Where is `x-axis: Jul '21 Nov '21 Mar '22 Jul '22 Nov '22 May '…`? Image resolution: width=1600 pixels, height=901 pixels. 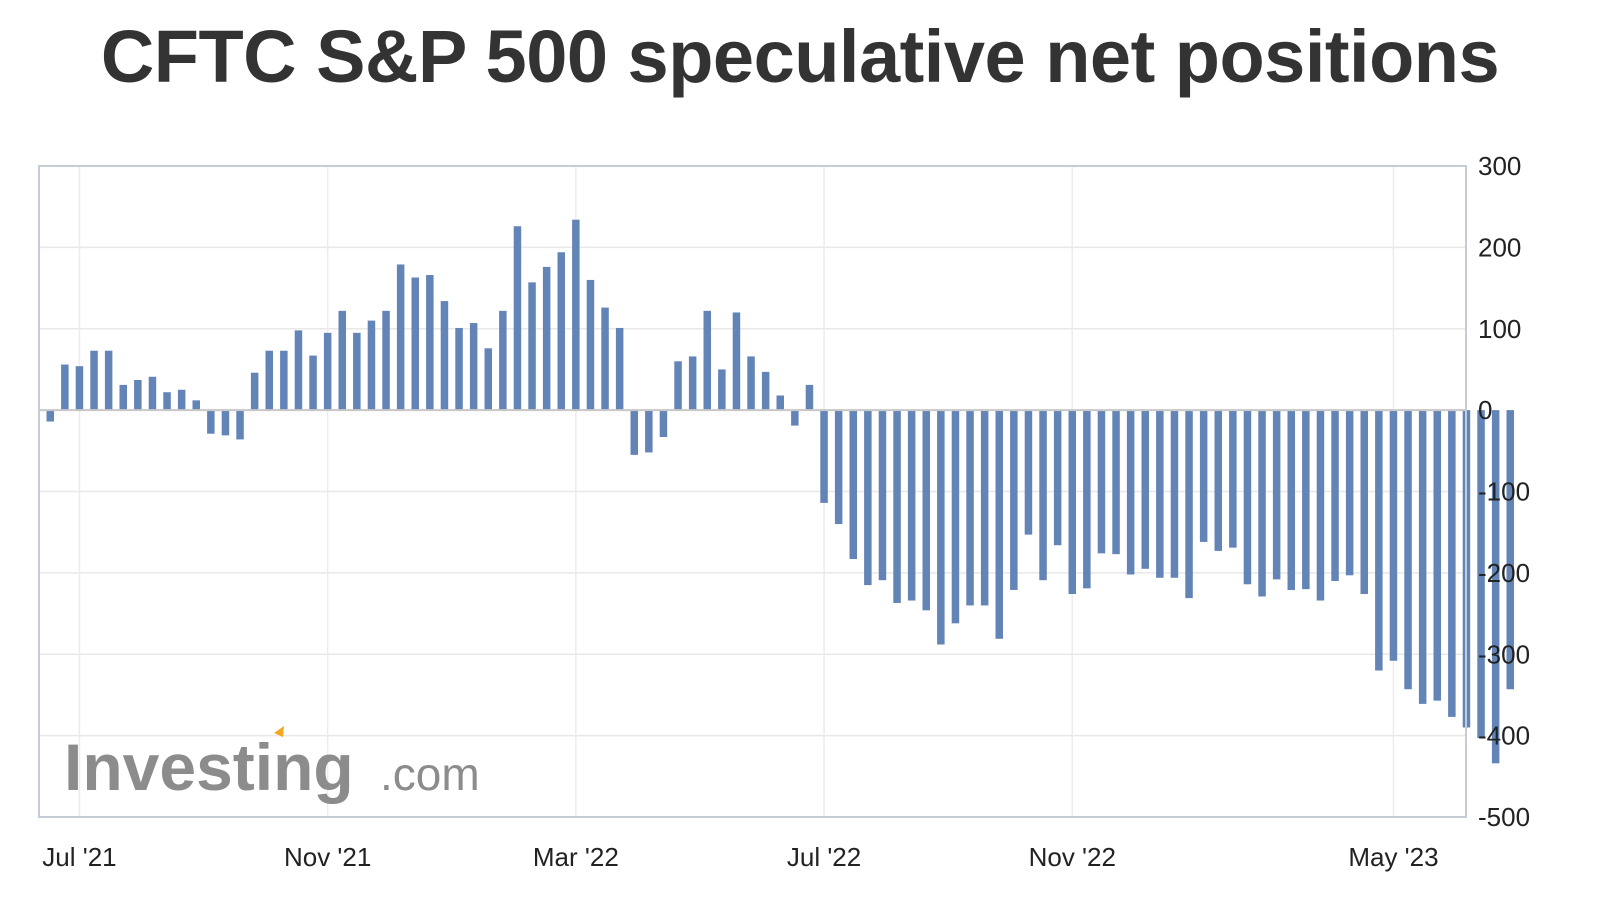
x-axis: Jul '21 Nov '21 Mar '22 Jul '22 Nov '22 May '… is located at coordinates (740, 857).